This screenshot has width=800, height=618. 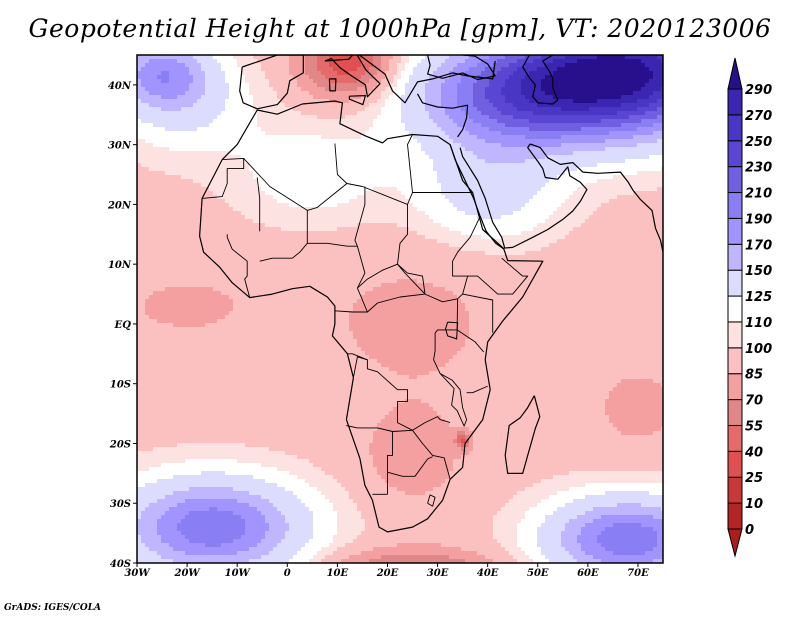 What do you see at coordinates (758, 90) in the screenshot?
I see `colorbar-label: 290` at bounding box center [758, 90].